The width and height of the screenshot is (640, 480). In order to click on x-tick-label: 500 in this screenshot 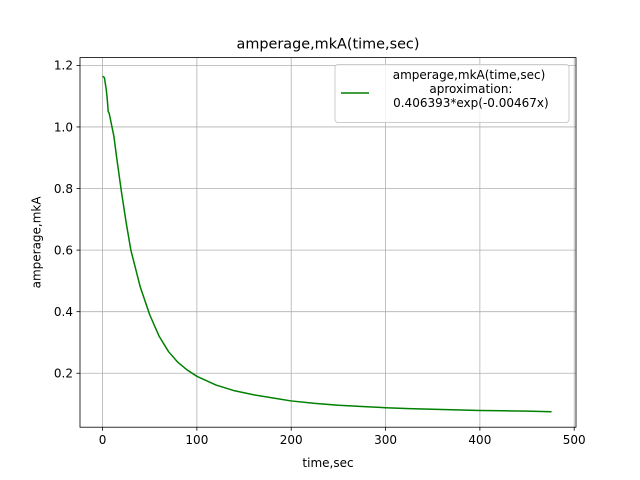, I will do `click(574, 440)`.